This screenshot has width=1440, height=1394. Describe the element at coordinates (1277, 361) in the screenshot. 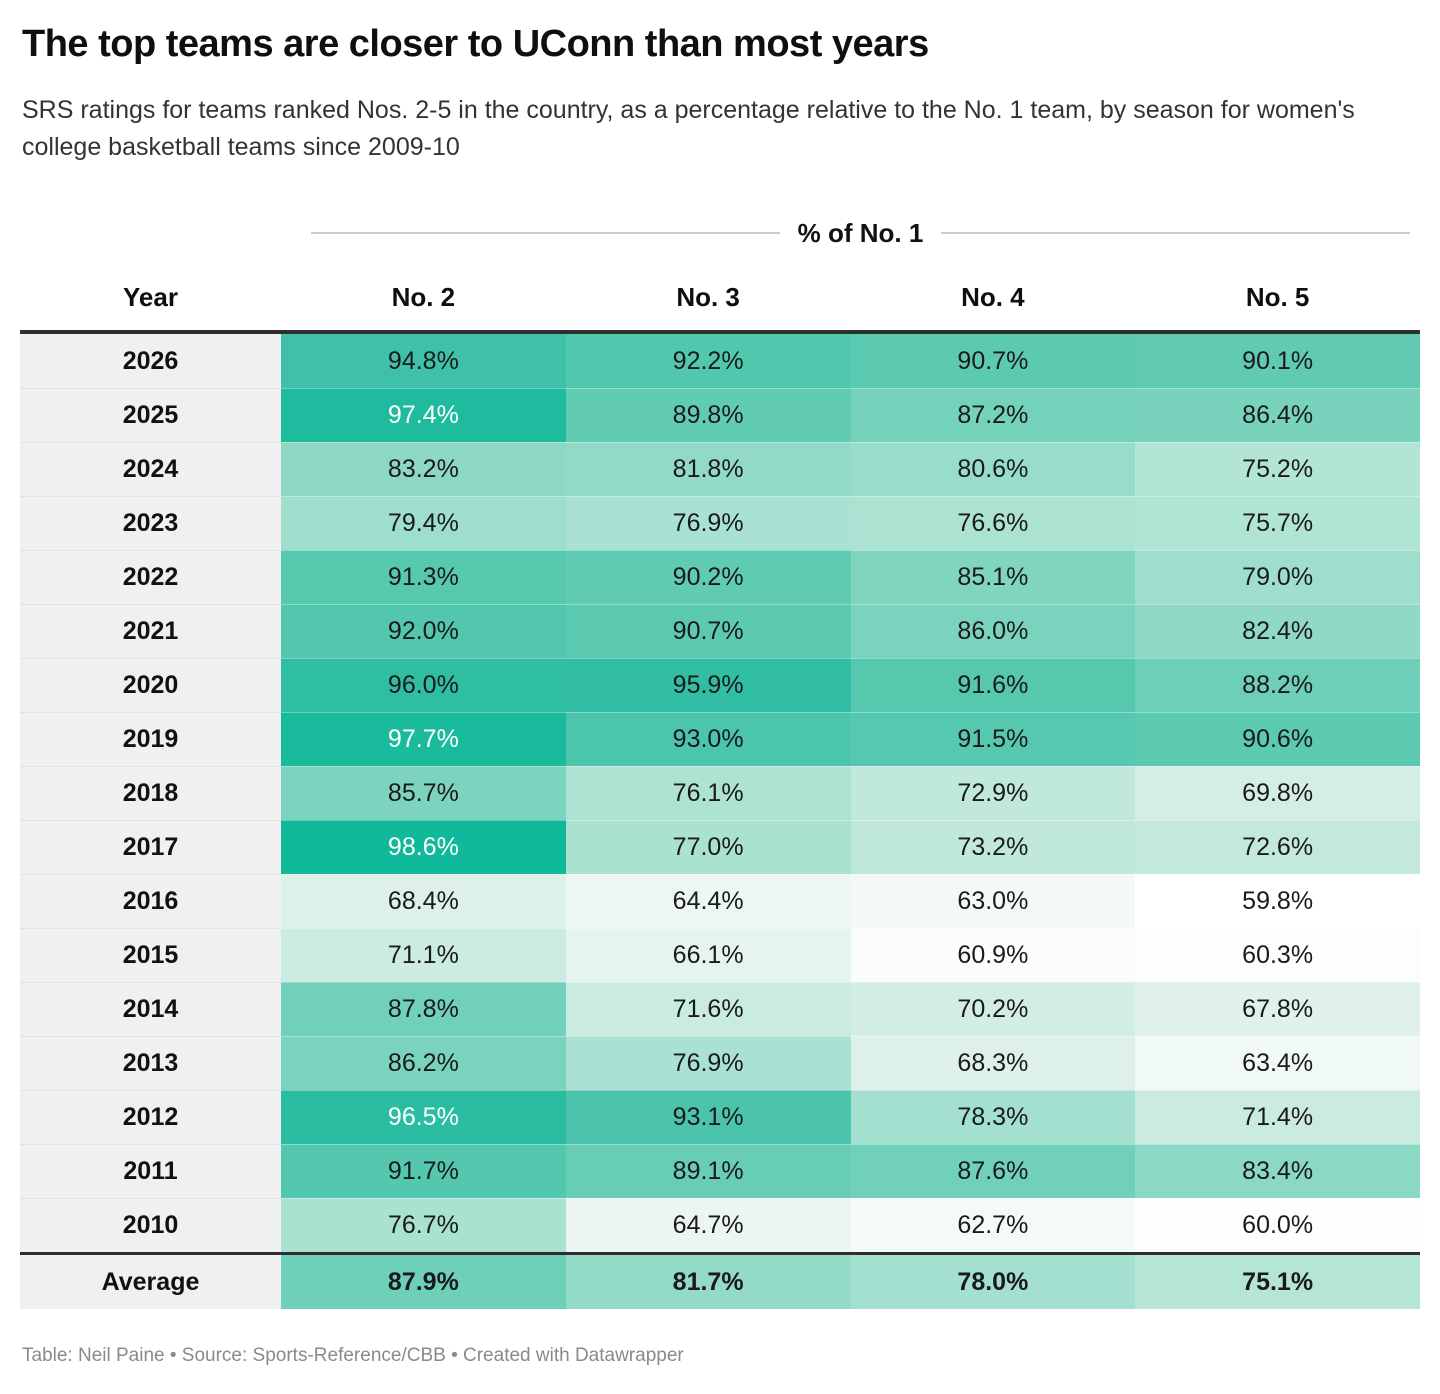

I see `value-cell: 90.1%` at that location.